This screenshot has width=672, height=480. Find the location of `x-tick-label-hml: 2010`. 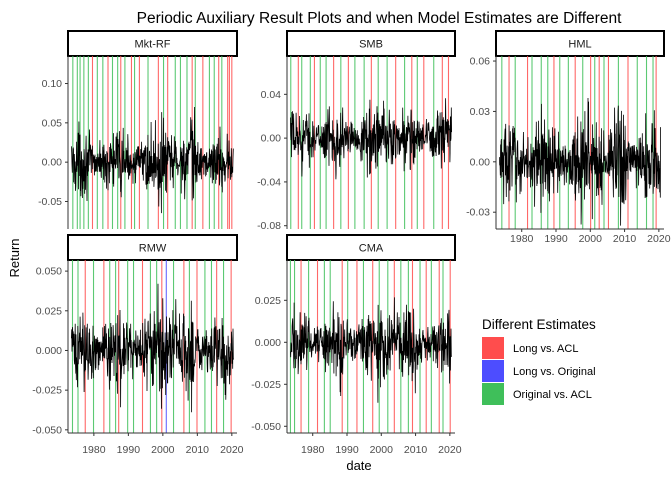

x-tick-label-hml: 2010 is located at coordinates (625, 239).